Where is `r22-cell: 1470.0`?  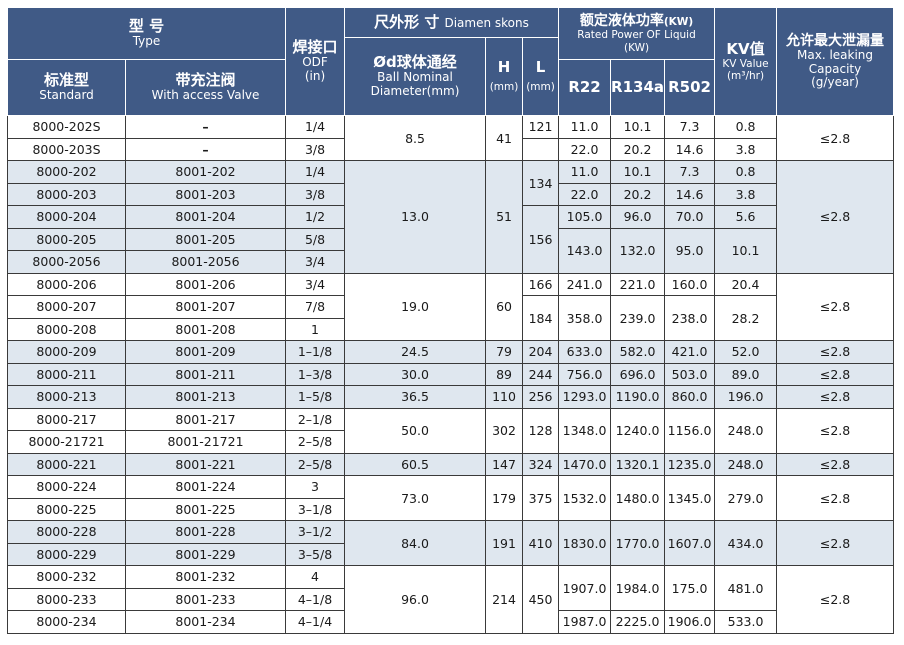 r22-cell: 1470.0 is located at coordinates (585, 464).